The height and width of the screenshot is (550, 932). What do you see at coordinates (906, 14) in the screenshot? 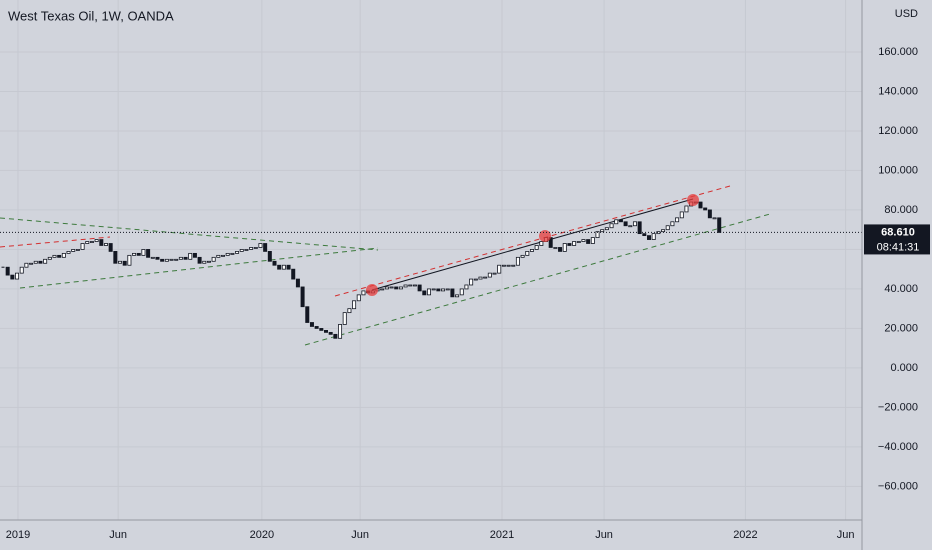
I see `currency: USD` at bounding box center [906, 14].